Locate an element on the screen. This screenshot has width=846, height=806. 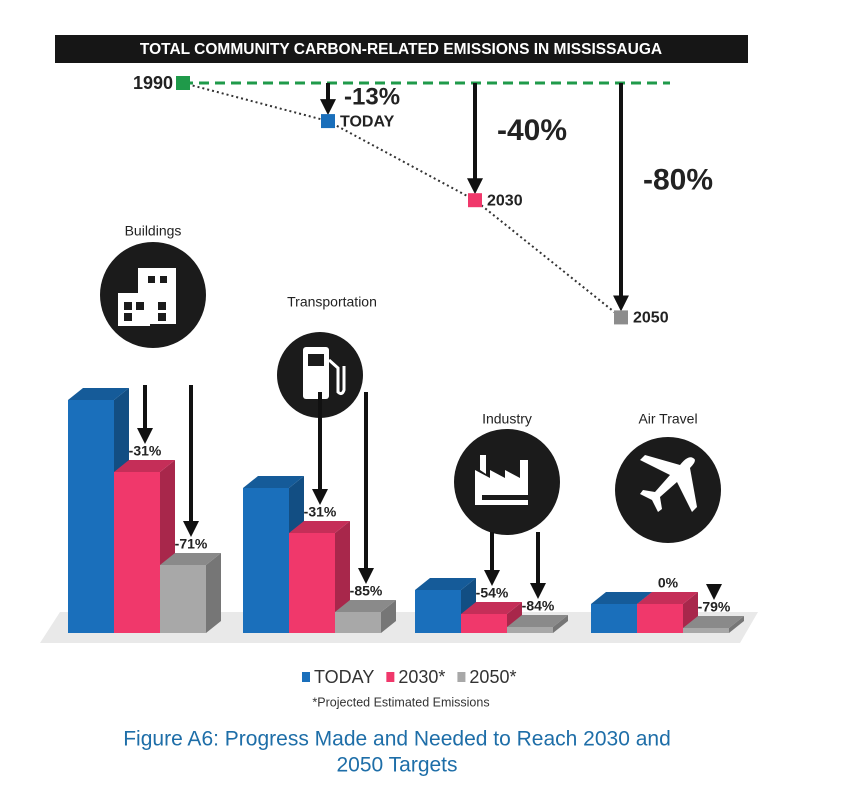
change-label: -40% is located at coordinates (532, 130).